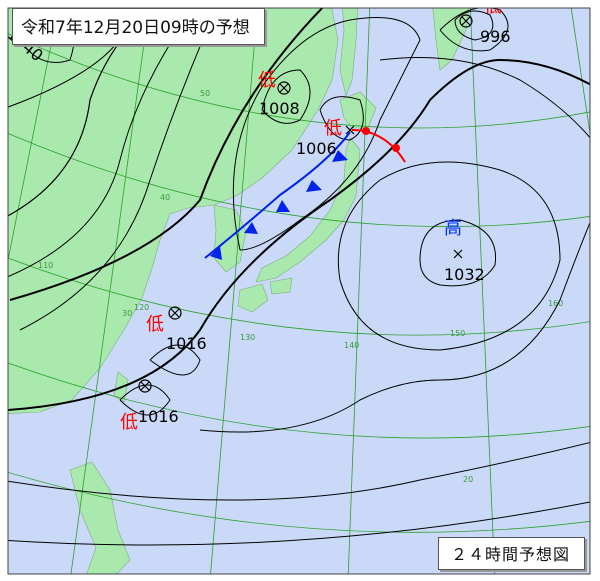 The width and height of the screenshot is (600, 581). Describe the element at coordinates (348, 53) in the screenshot. I see `sakhalin` at that location.